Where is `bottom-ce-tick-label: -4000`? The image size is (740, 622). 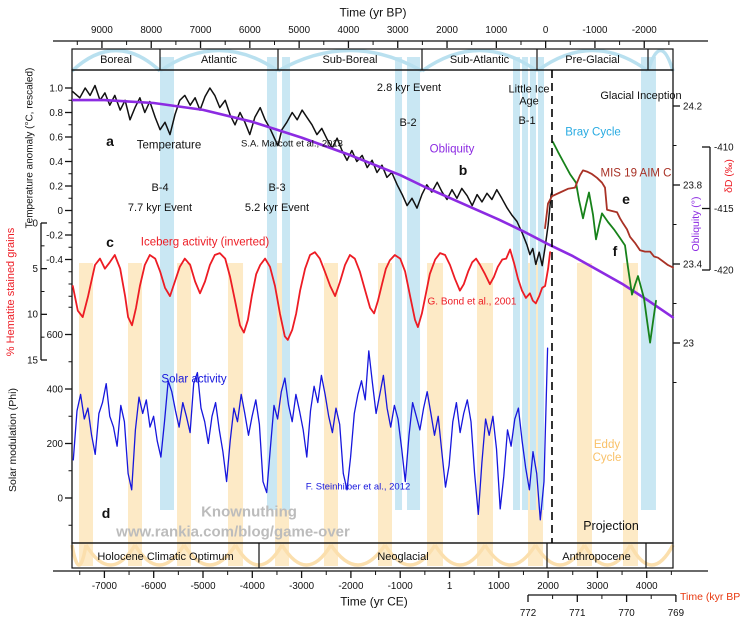 bottom-ce-tick-label: -4000 is located at coordinates (253, 586).